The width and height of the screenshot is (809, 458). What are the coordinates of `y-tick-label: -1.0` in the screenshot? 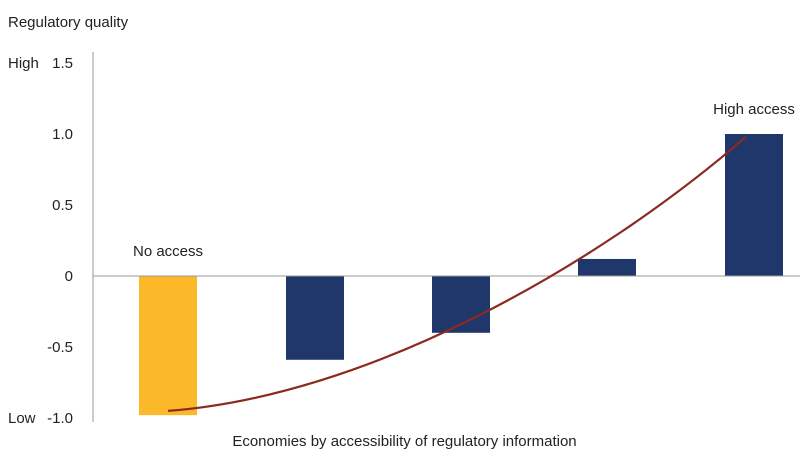 It's located at (60, 418).